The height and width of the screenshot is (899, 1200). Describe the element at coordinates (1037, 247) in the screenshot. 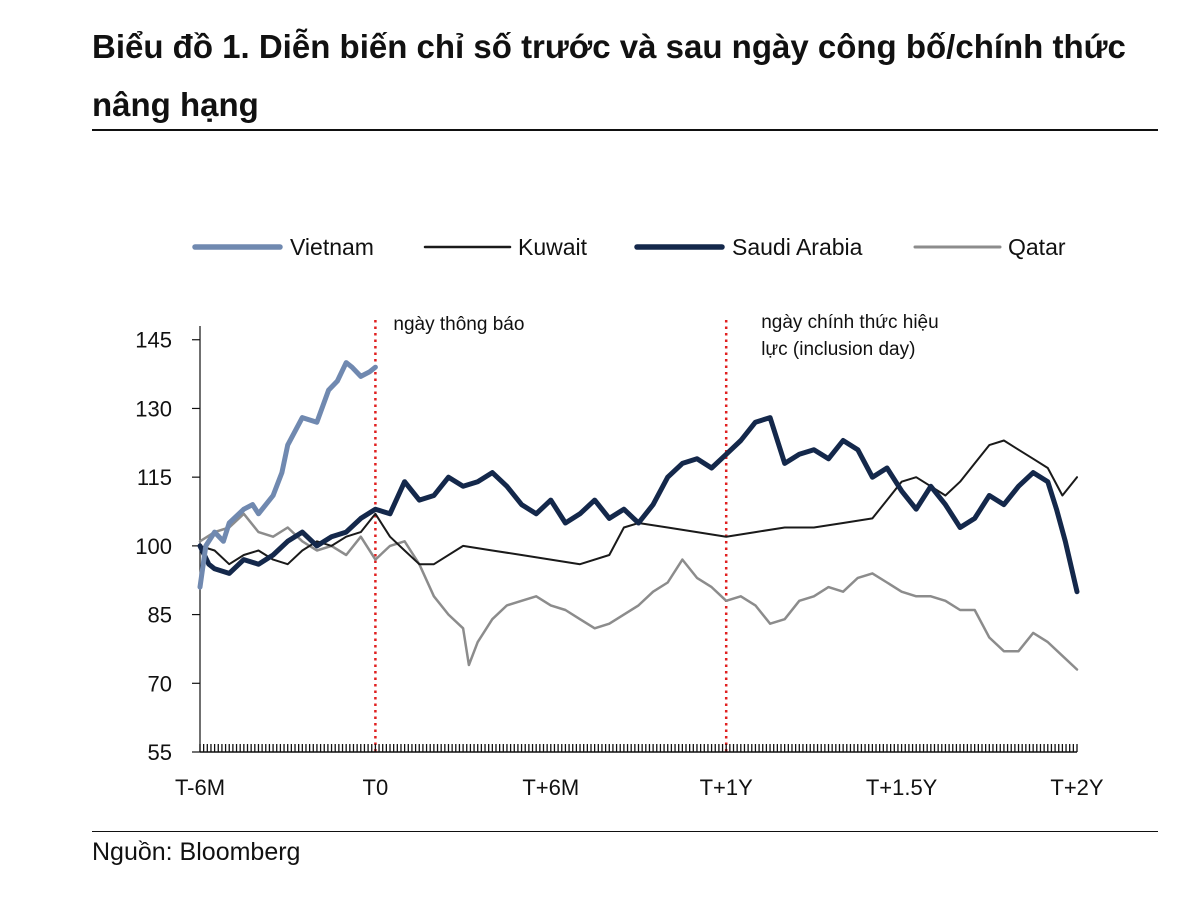

I see `legend-label-qatar: Qatar` at that location.